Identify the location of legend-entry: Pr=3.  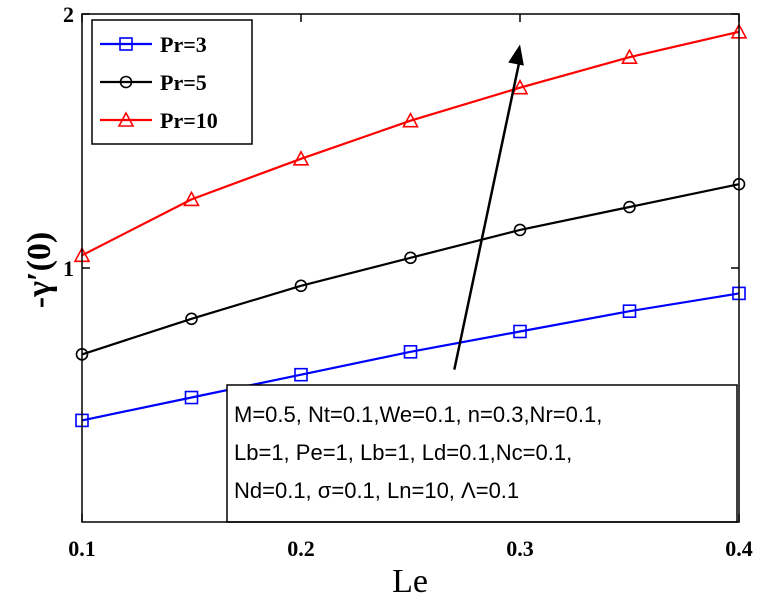
(183, 44).